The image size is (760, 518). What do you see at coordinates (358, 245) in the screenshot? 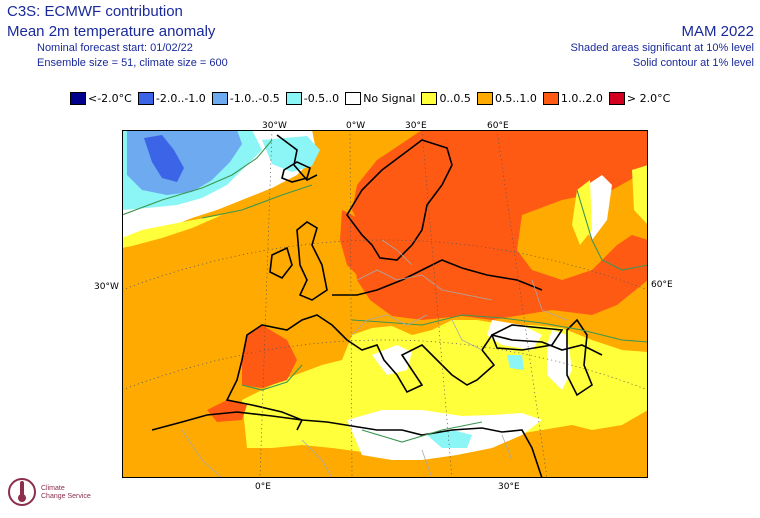
I see `warm-anomaly-region-central-europe` at bounding box center [358, 245].